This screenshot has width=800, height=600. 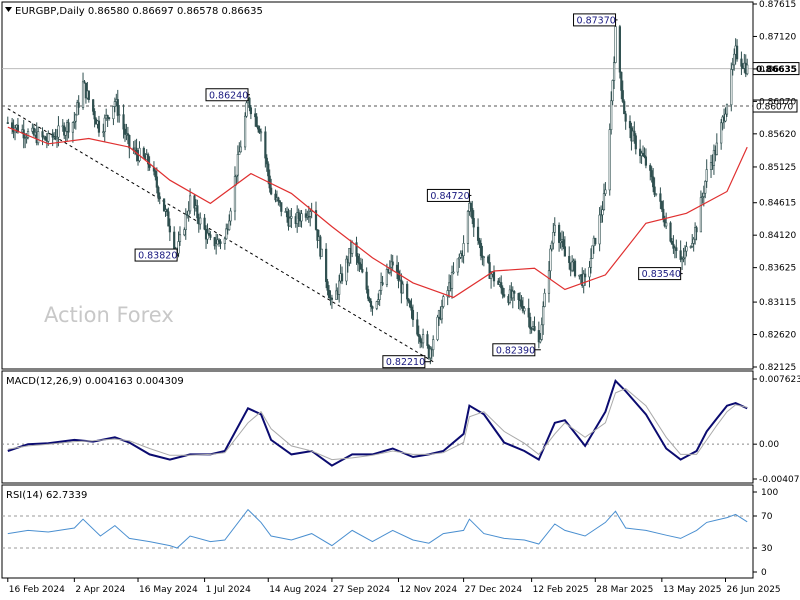 I want to click on macd-y-axis: 0.007623 0.00 -0.004073, so click(x=776, y=430).